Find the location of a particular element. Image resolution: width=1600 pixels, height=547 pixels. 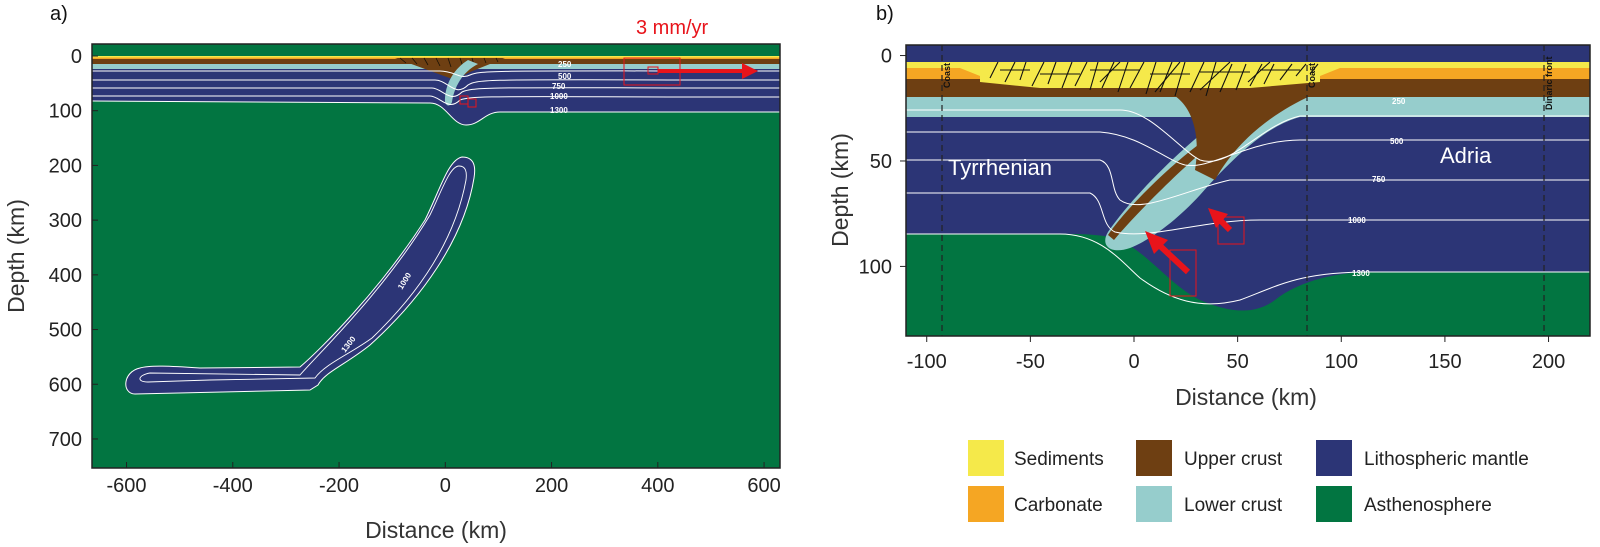

zoom-box-b2 is located at coordinates (1231, 230).